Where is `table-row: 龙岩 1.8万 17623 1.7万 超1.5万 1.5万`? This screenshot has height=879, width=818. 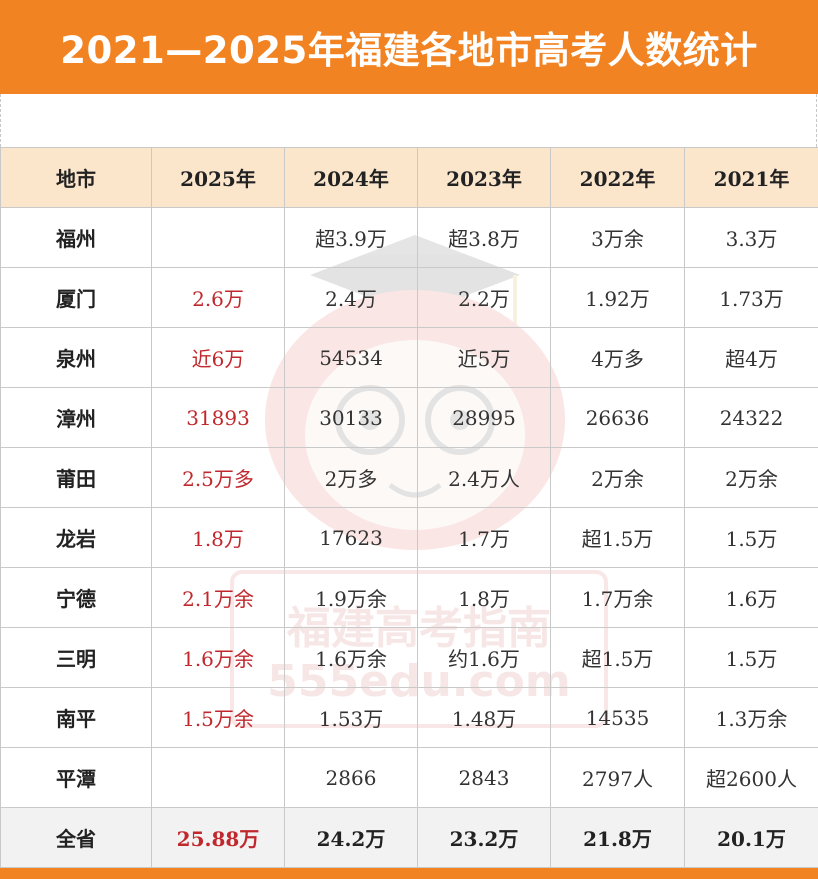
table-row: 龙岩 1.8万 17623 1.7万 超1.5万 1.5万 is located at coordinates (409, 537).